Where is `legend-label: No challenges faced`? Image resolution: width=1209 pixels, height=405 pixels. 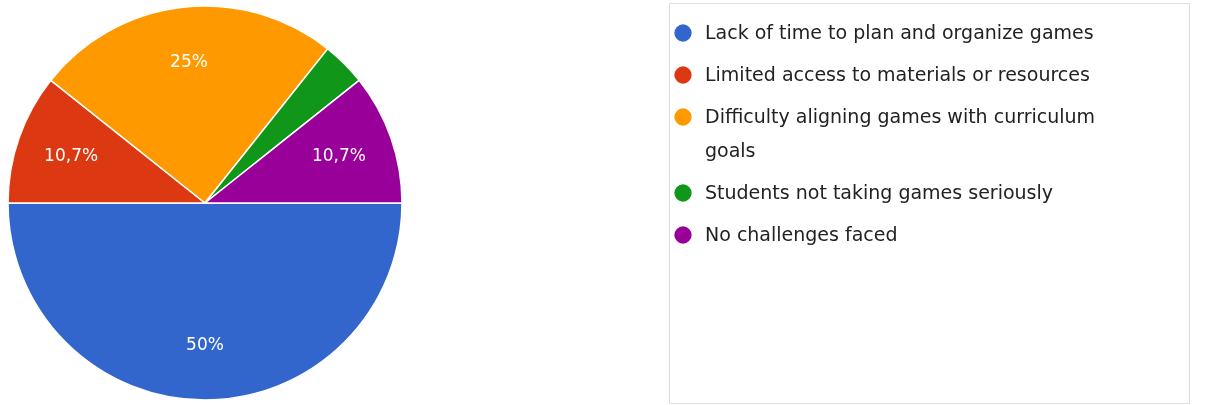
legend-label: No challenges faced is located at coordinates (801, 234).